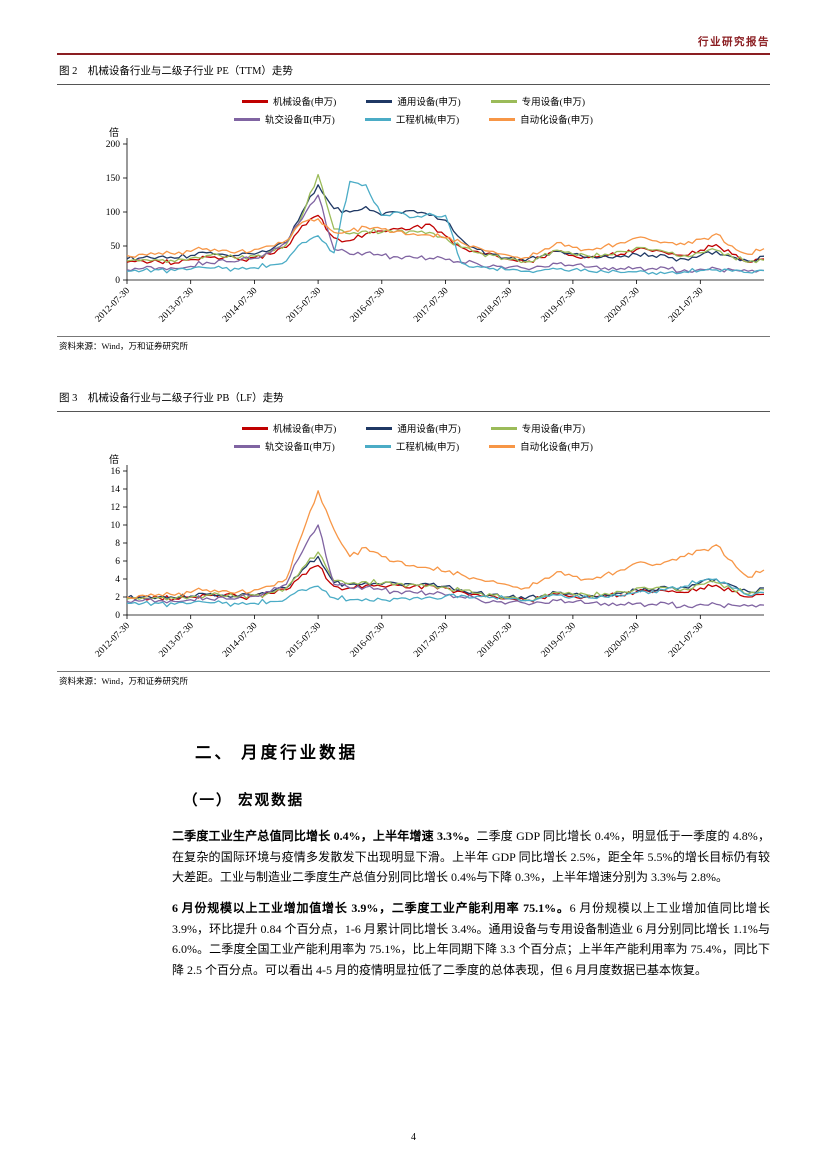 The height and width of the screenshot is (1169, 827). I want to click on svg-text: 150, so click(113, 179).